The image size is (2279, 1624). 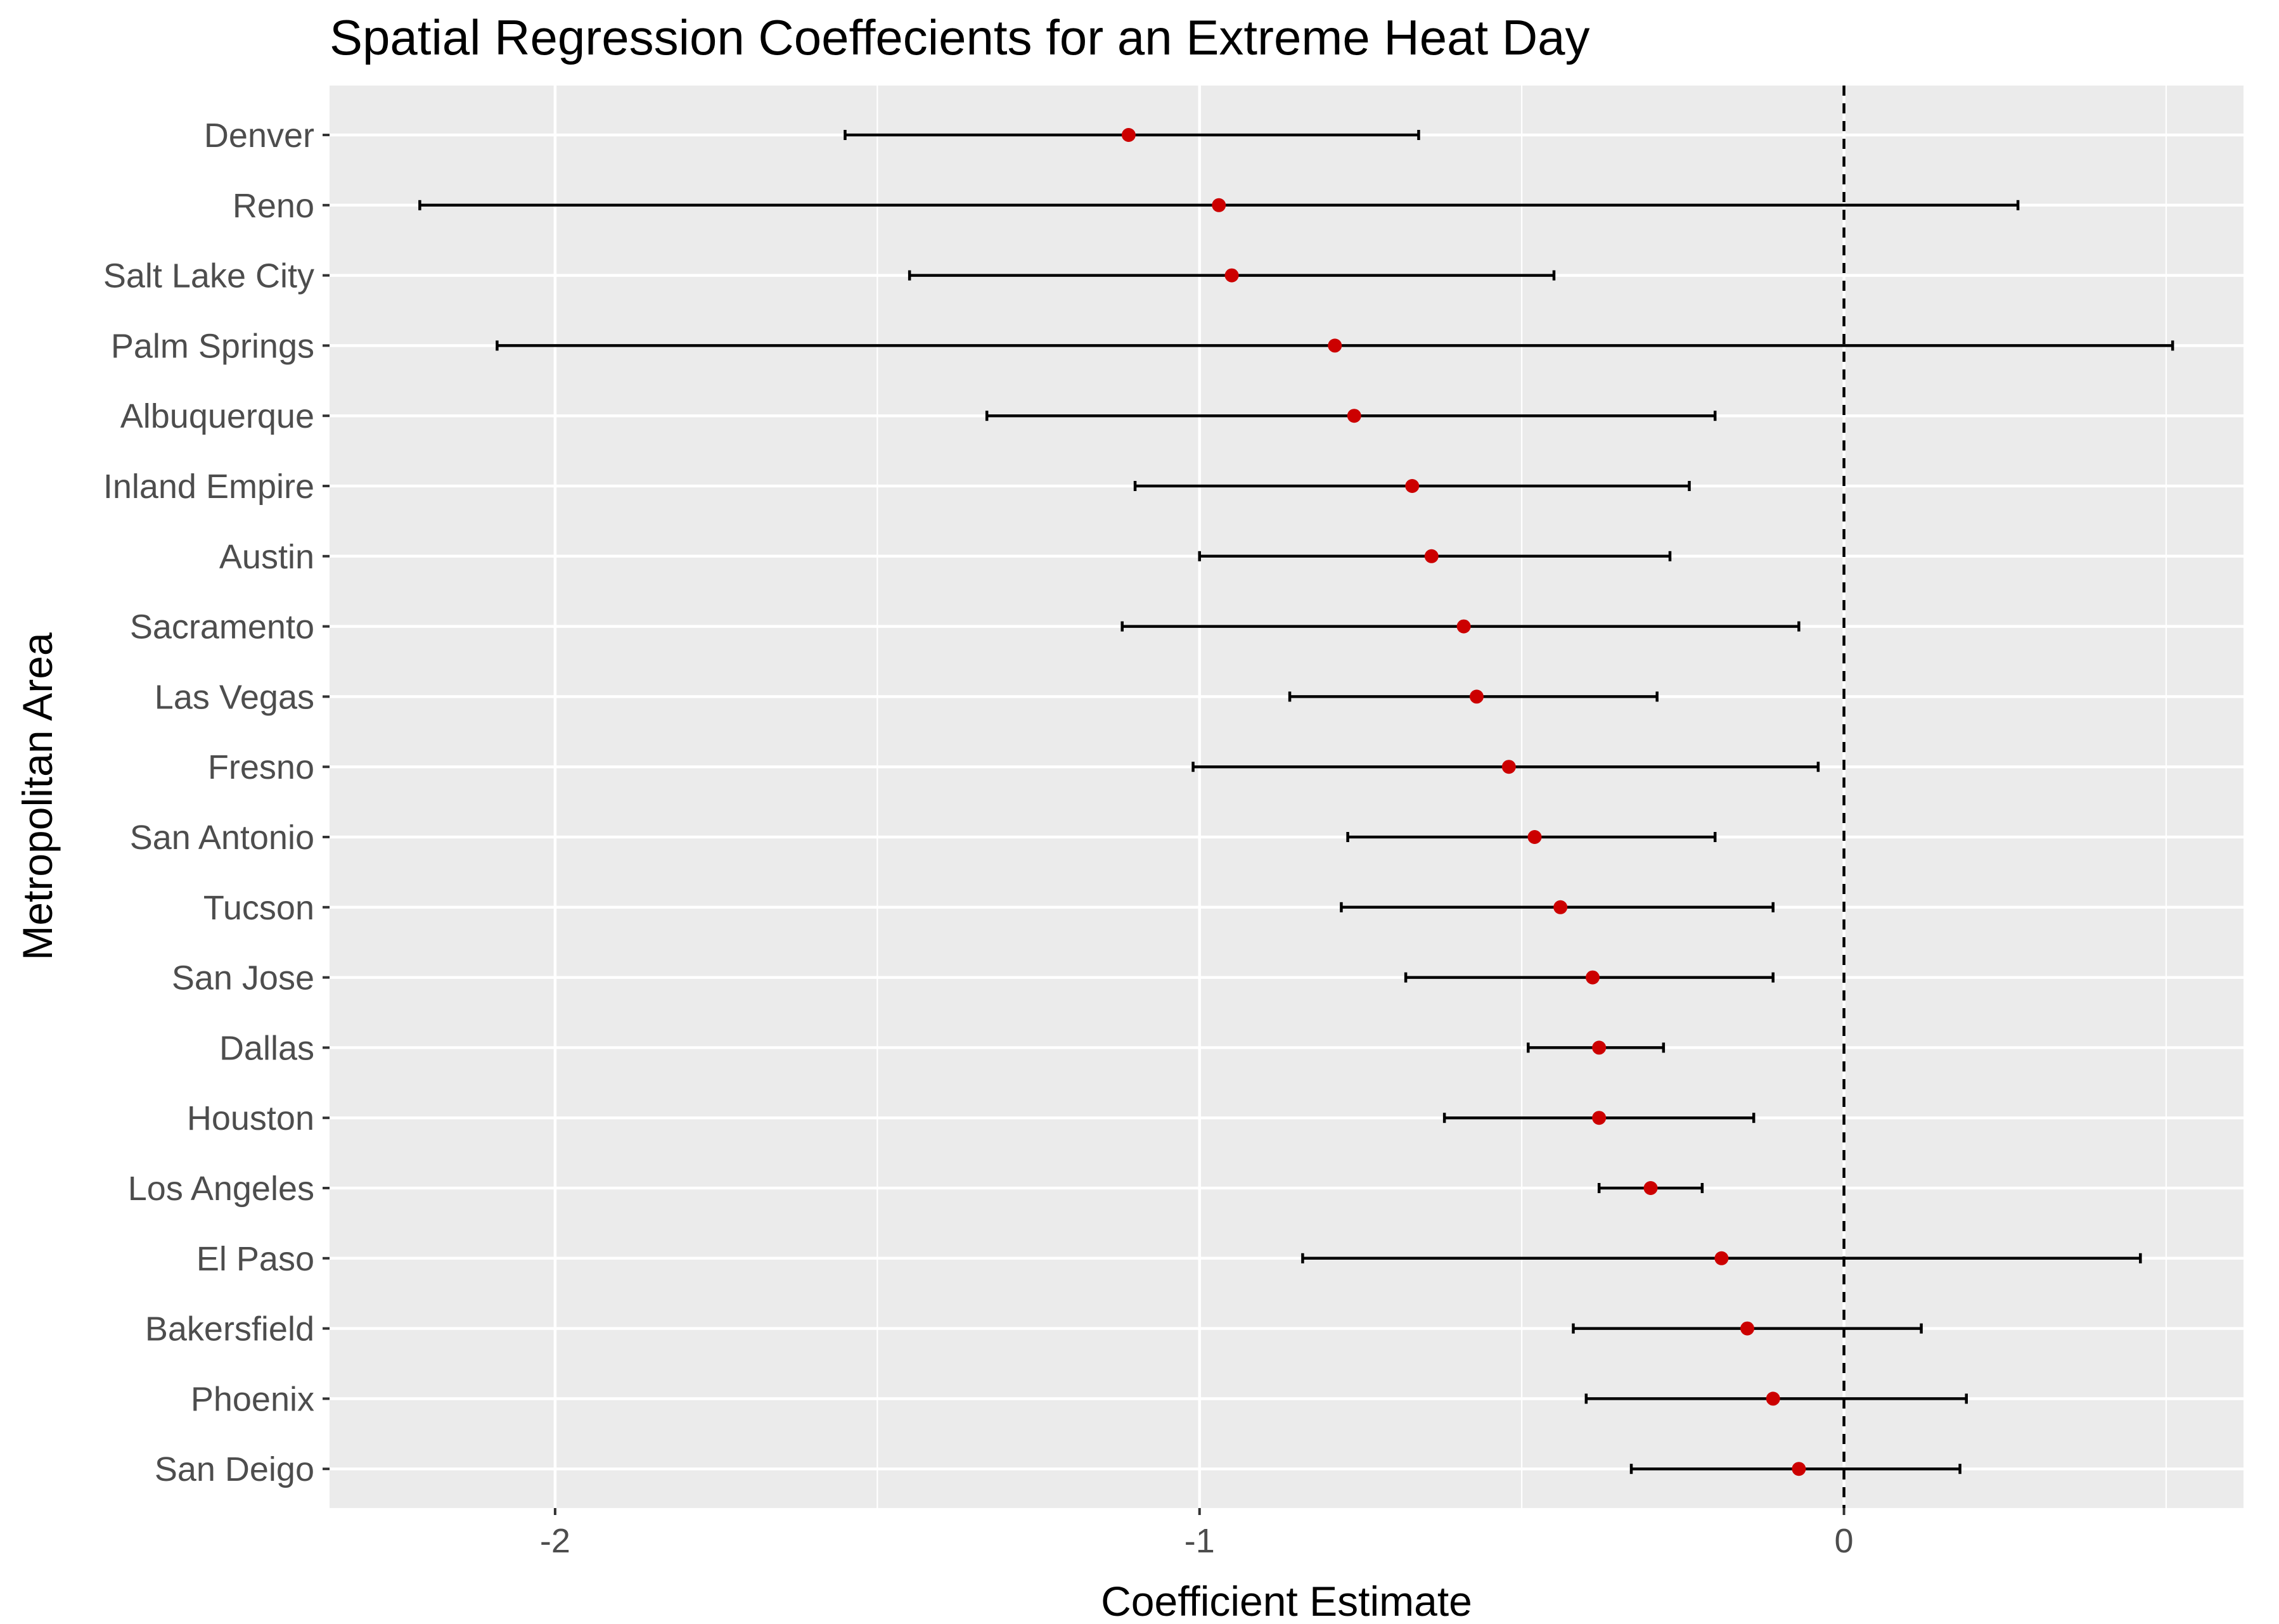 What do you see at coordinates (208, 487) in the screenshot?
I see `y-tick-label: Inland Empire` at bounding box center [208, 487].